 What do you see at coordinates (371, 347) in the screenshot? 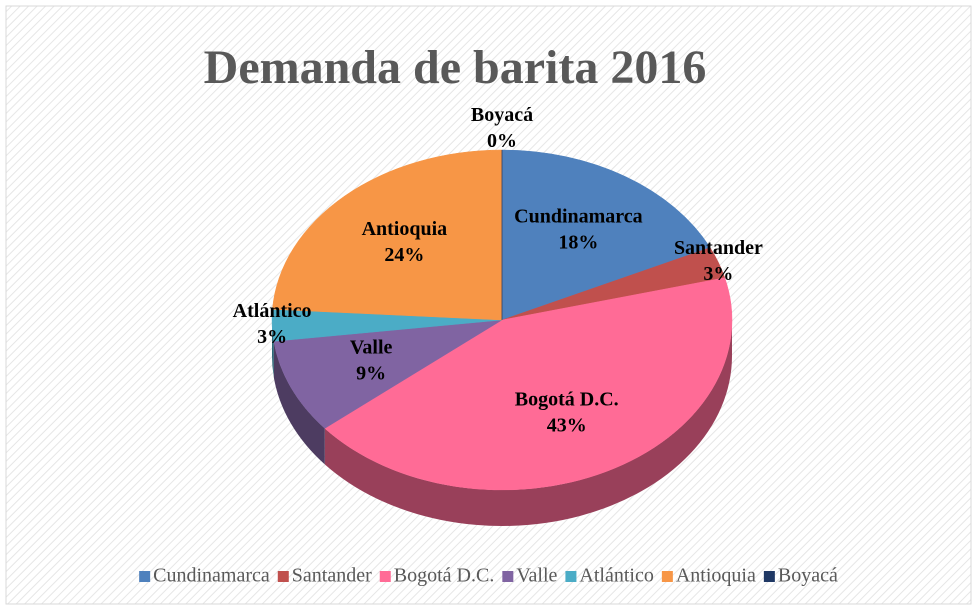
I see `data-label-category: Valle` at bounding box center [371, 347].